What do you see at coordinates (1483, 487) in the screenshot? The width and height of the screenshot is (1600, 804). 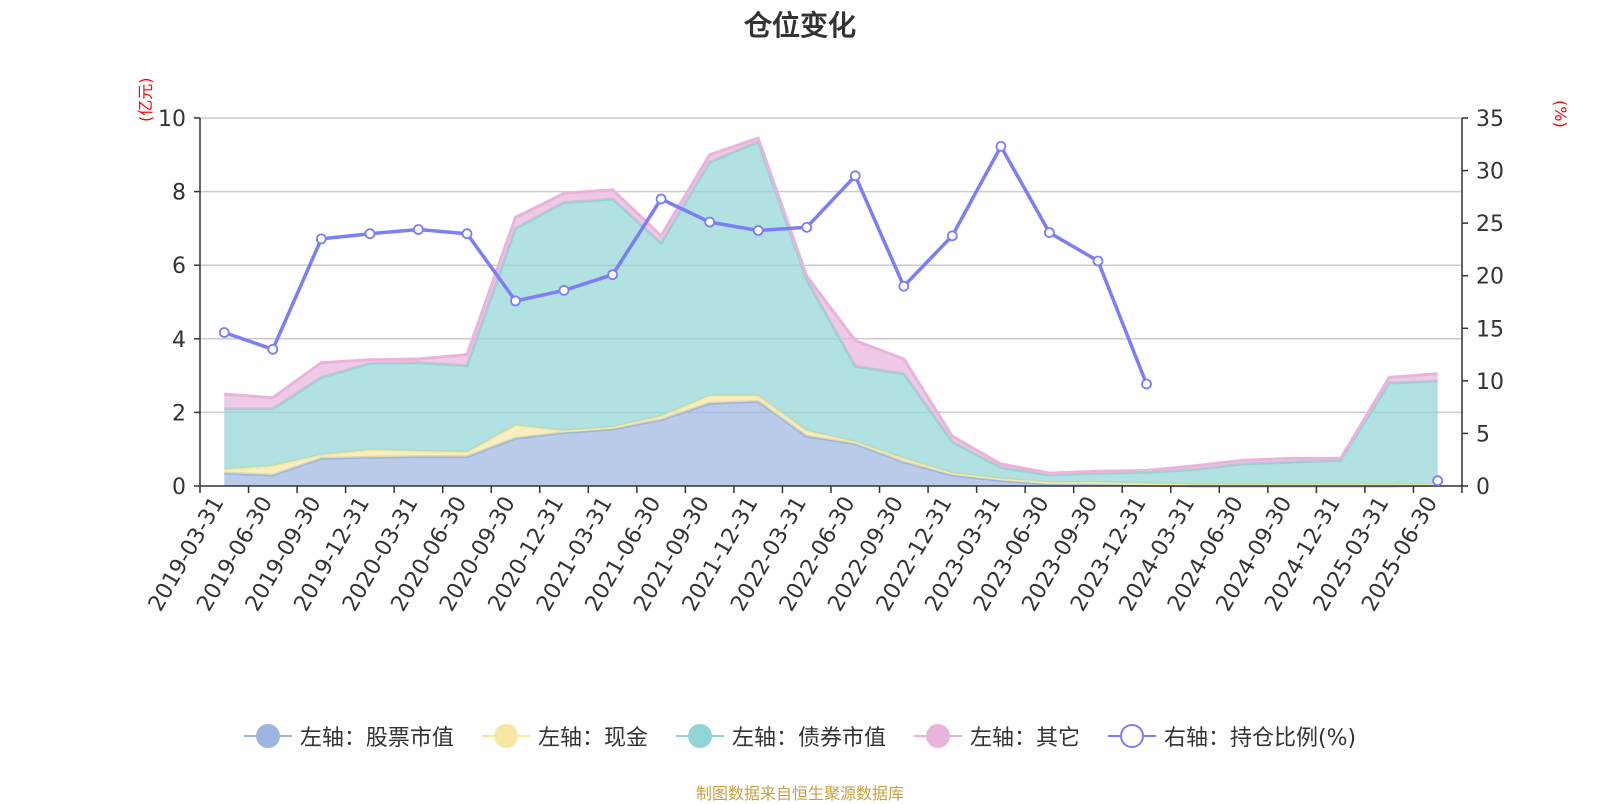 I see `right-tick-label: 0` at bounding box center [1483, 487].